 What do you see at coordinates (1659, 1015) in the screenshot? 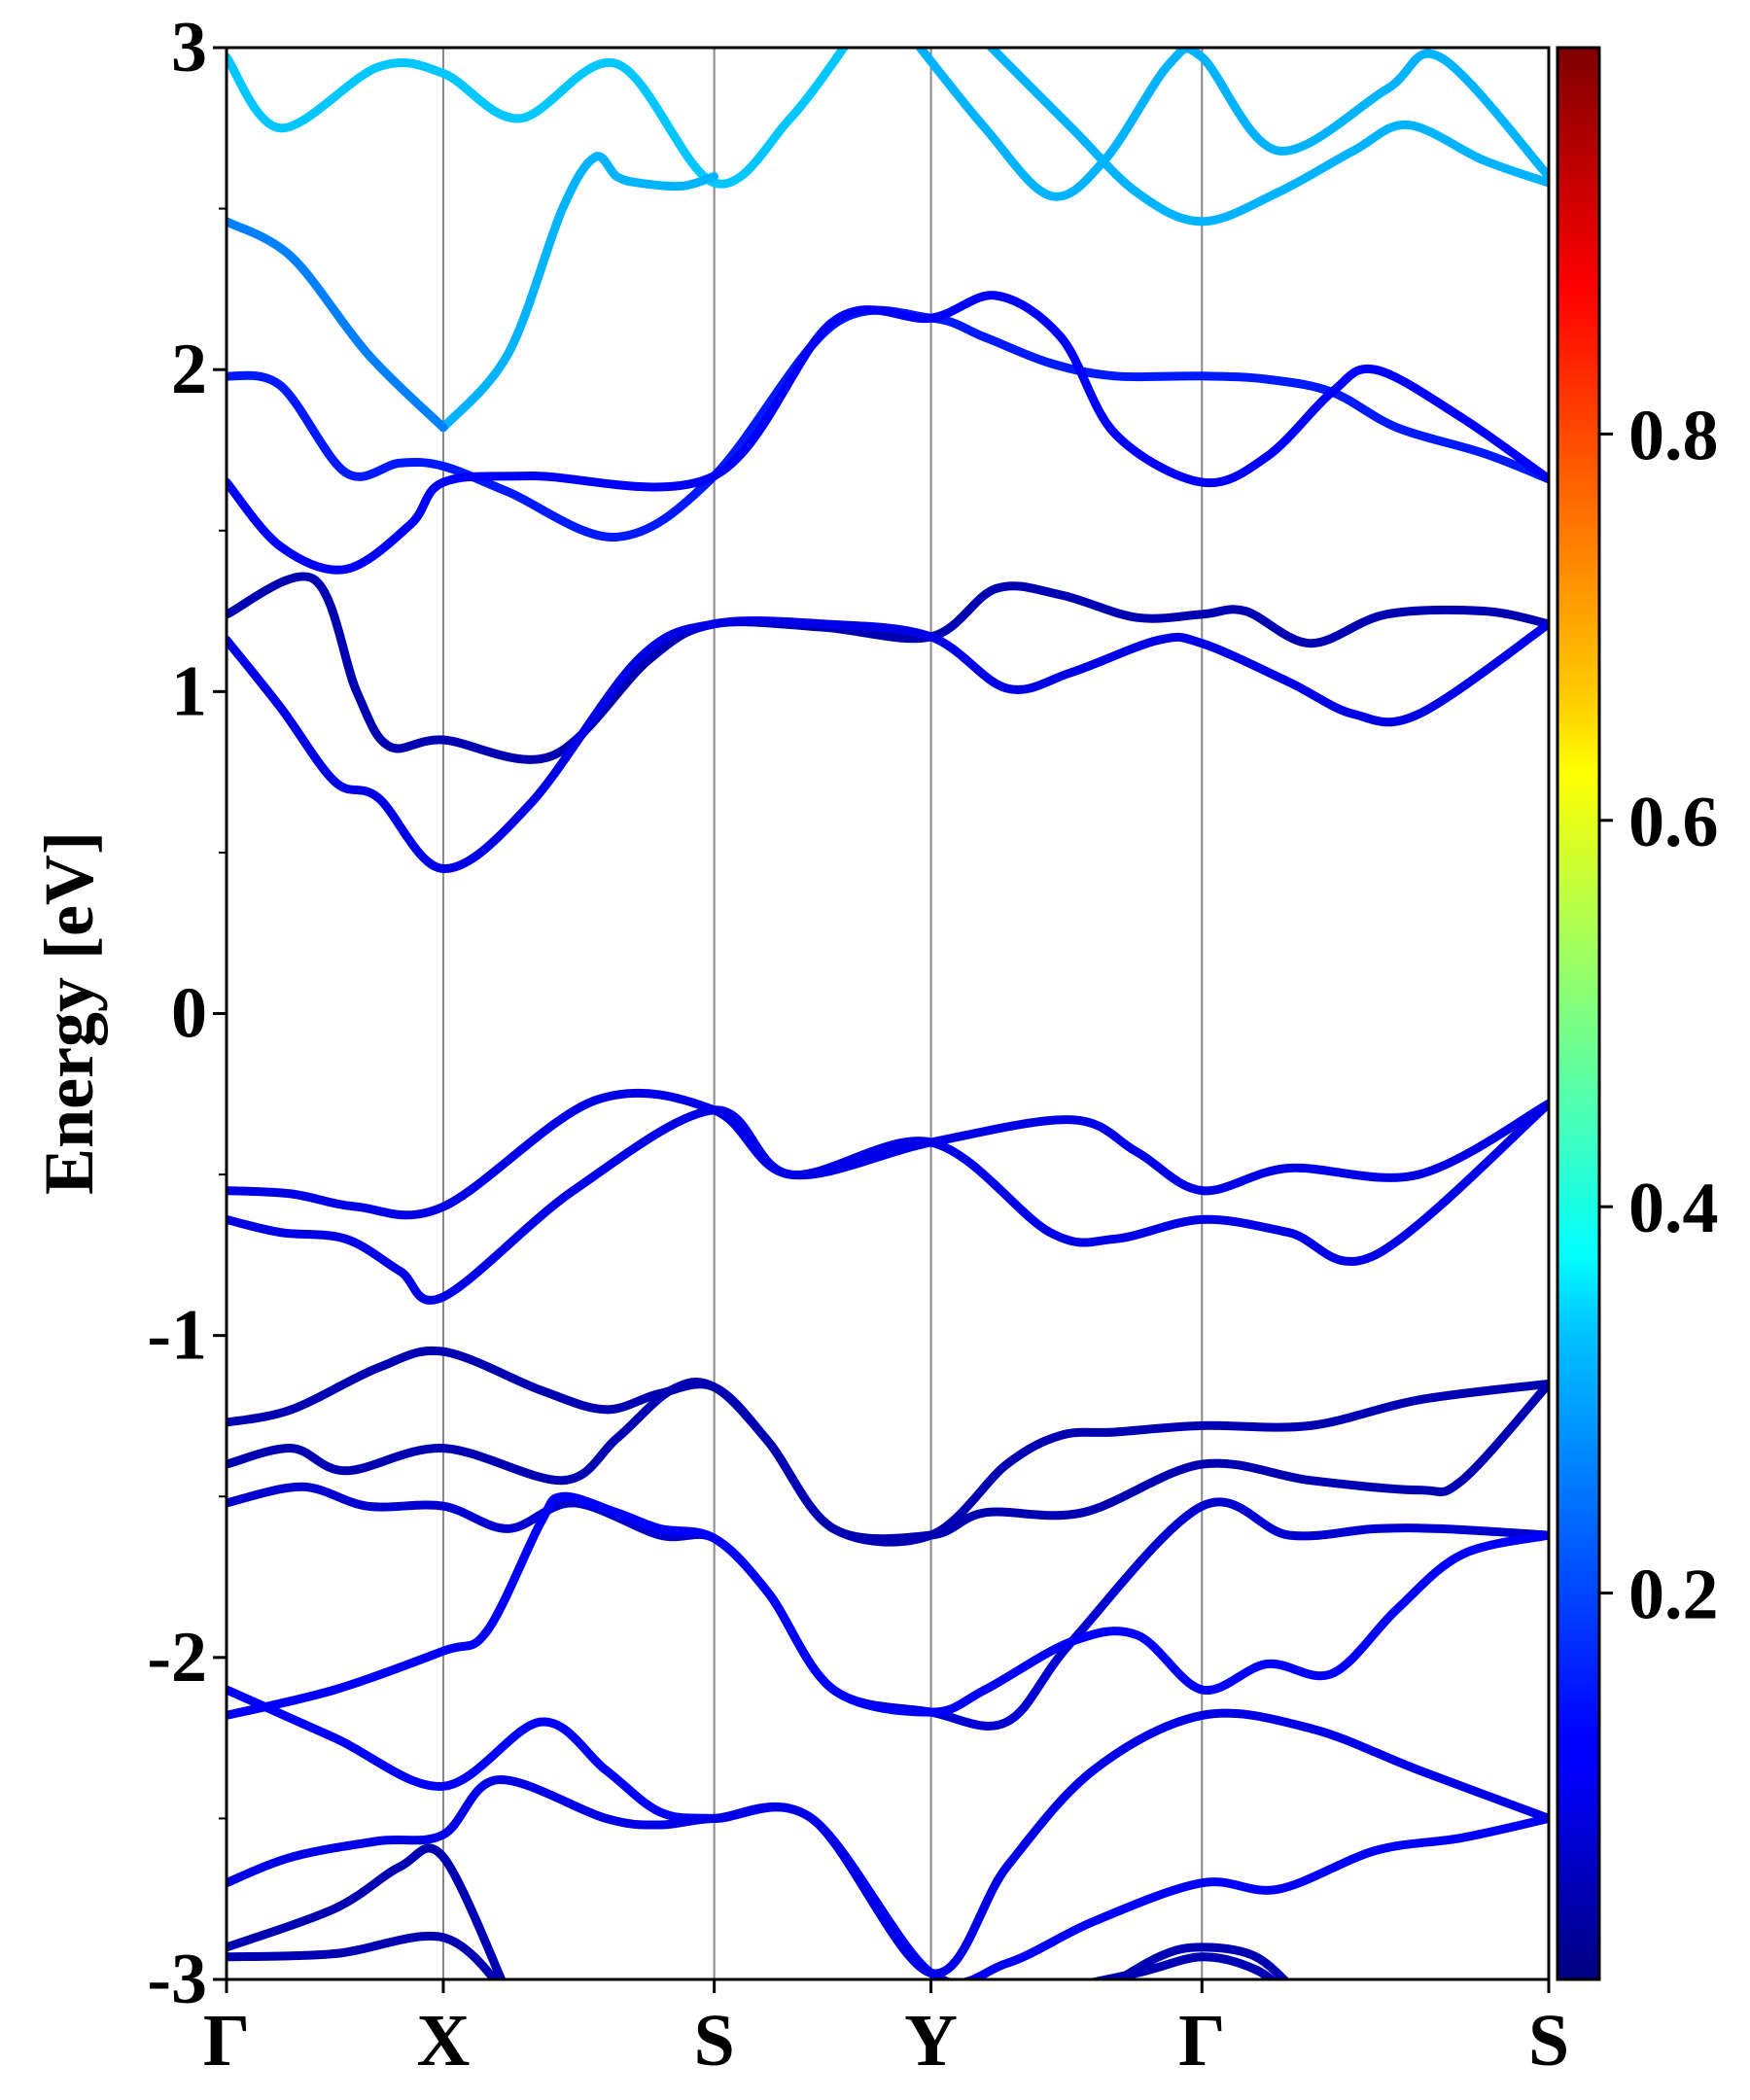
I see `colorbar-ticks: 0.2 0.4 0.6 0.8` at bounding box center [1659, 1015].